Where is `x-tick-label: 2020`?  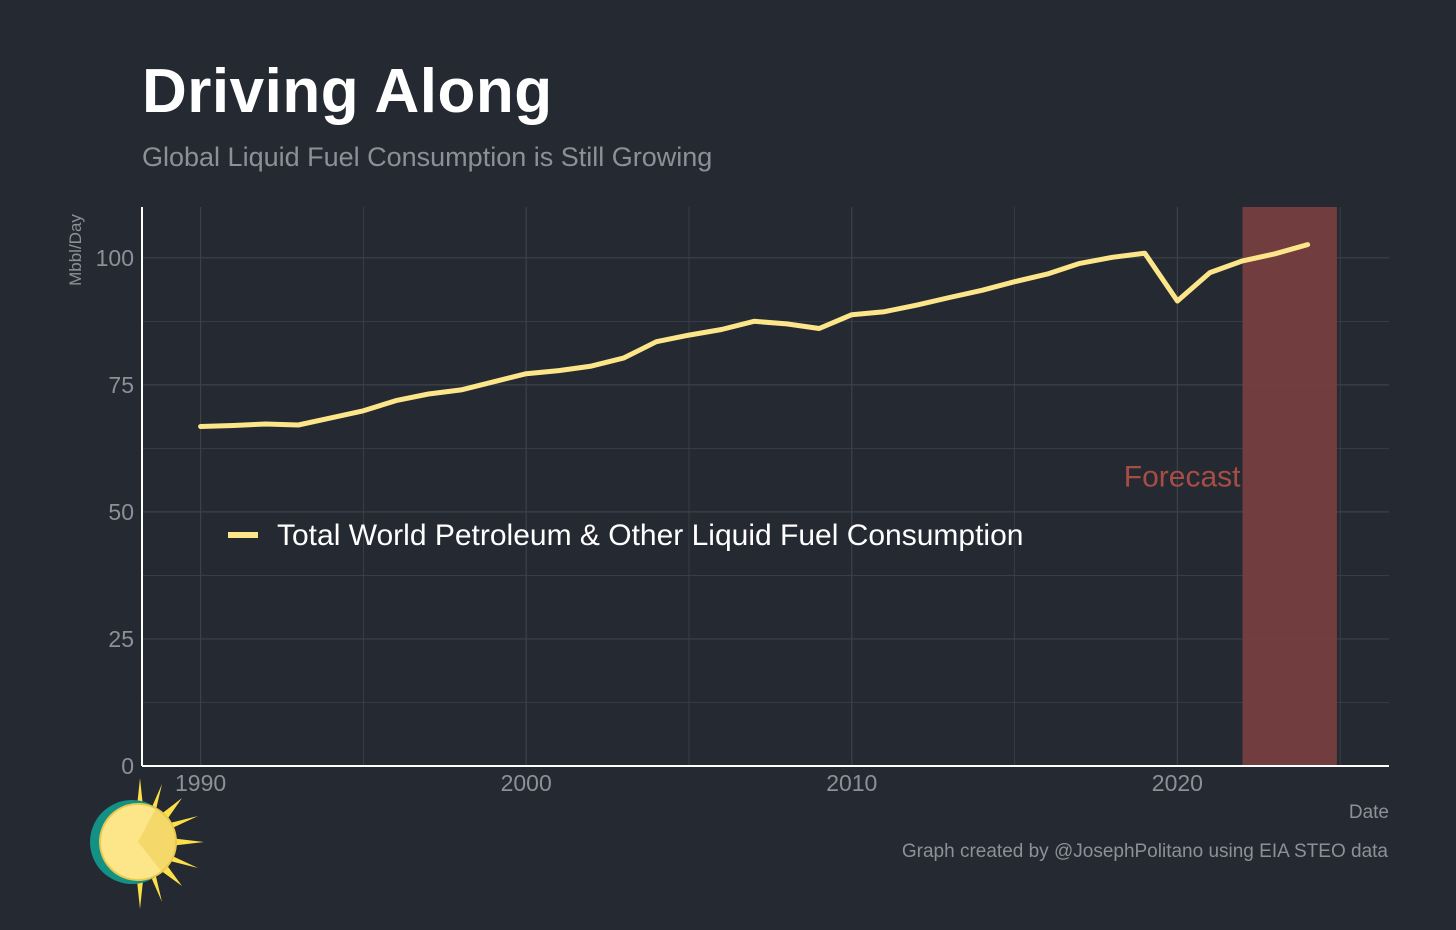
x-tick-label: 2020 is located at coordinates (1177, 783).